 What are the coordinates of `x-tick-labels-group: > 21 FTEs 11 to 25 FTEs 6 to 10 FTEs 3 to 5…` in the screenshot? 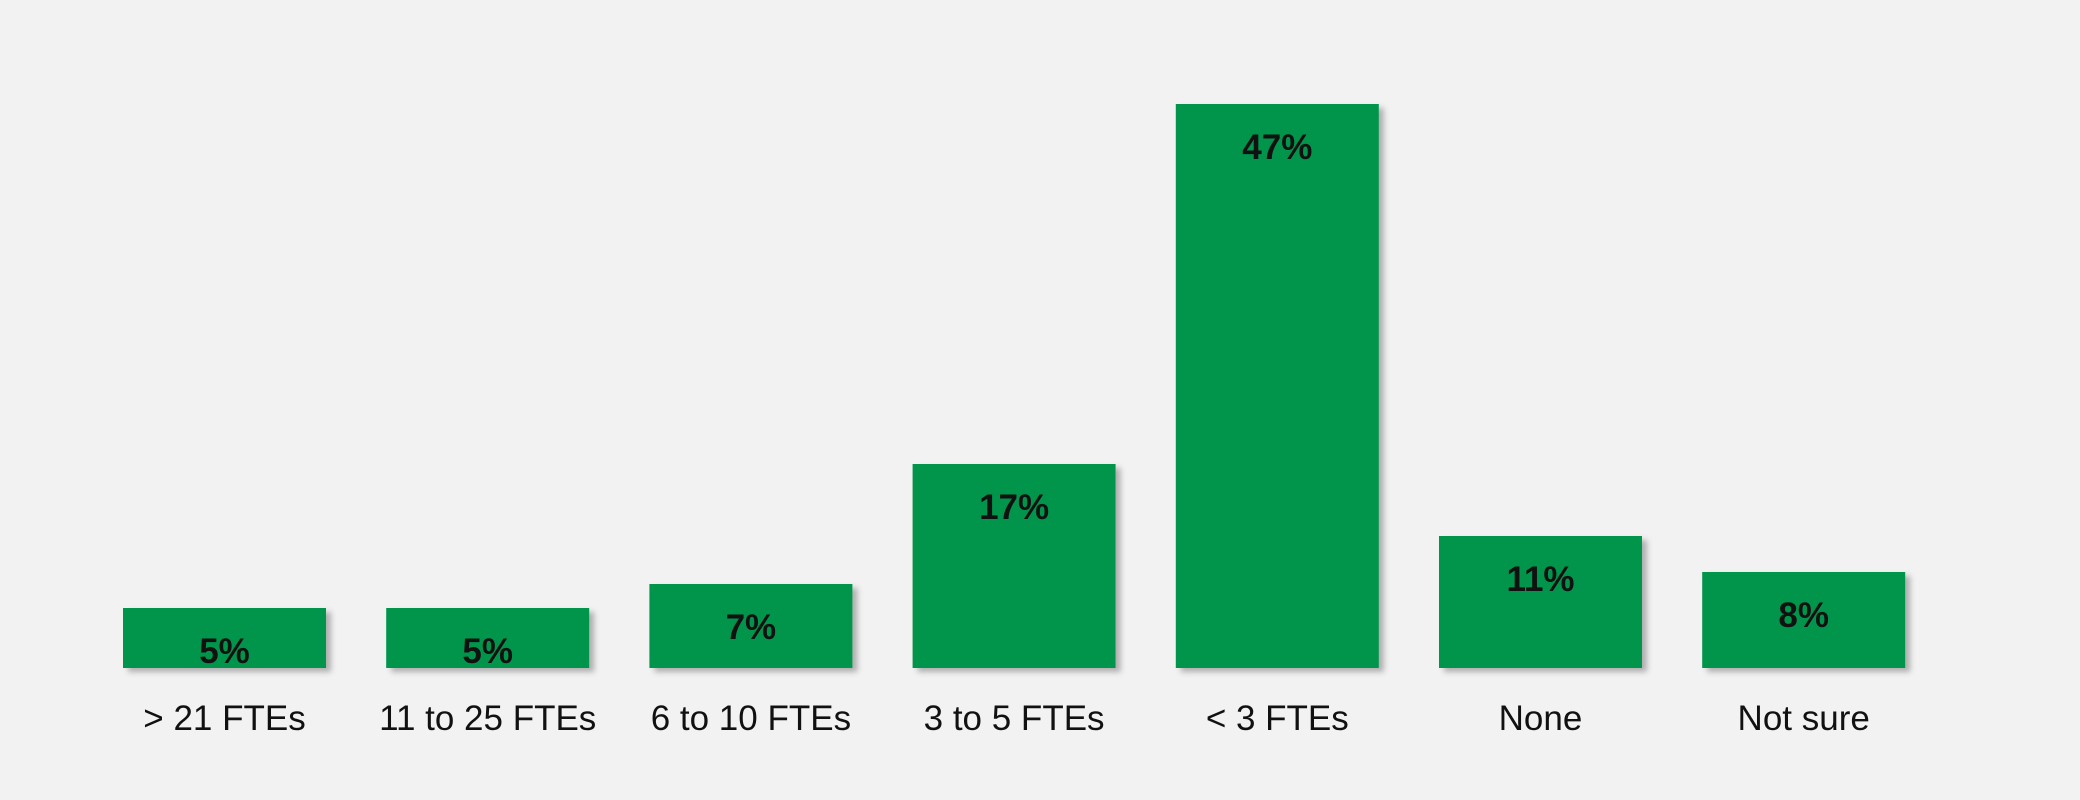 It's located at (1006, 718).